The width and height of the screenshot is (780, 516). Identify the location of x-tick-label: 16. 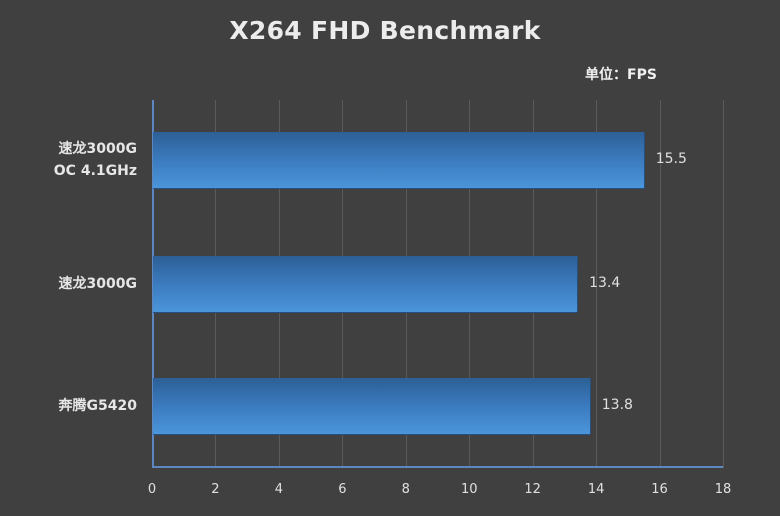
(659, 489).